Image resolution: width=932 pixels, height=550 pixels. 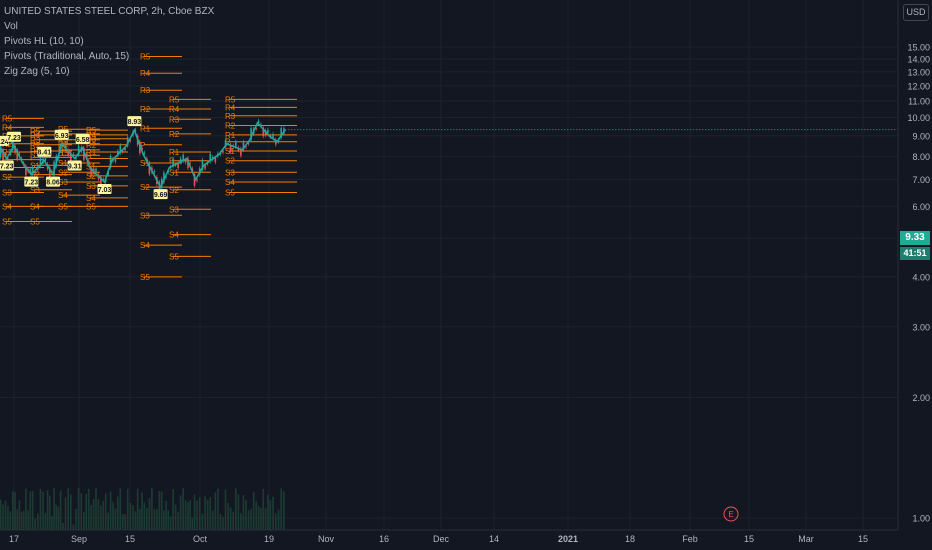 What do you see at coordinates (67, 56) in the screenshot?
I see `indicator-pivots: Pivots (Traditional, Auto, 15)` at bounding box center [67, 56].